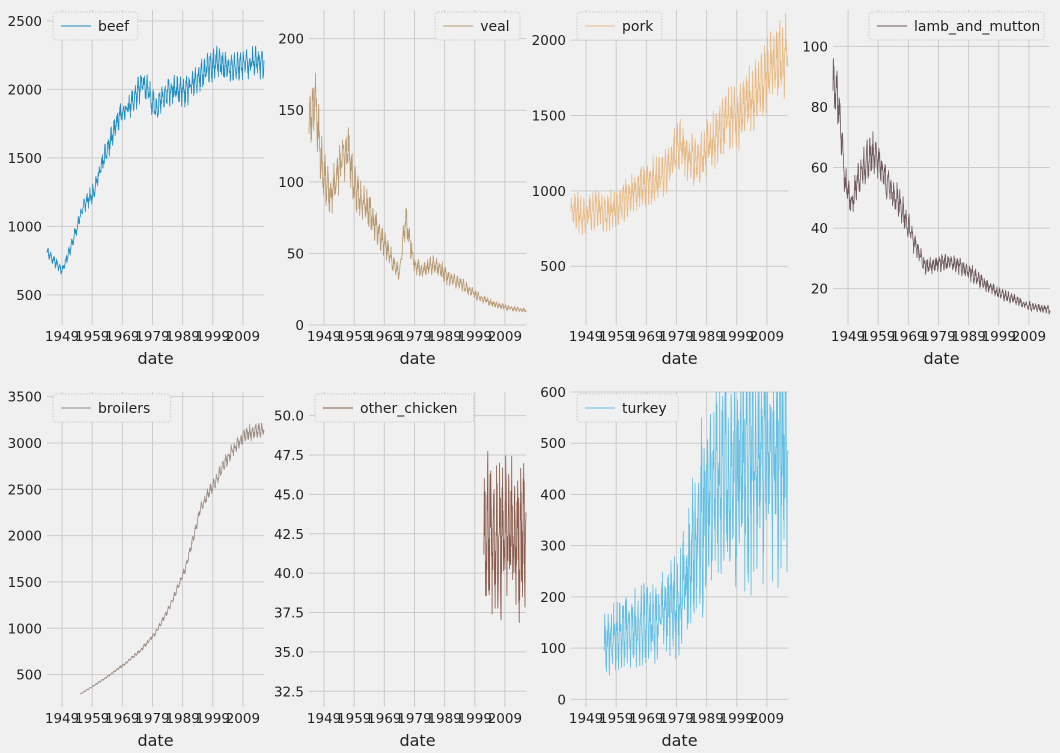  Describe the element at coordinates (819, 108) in the screenshot. I see `y-tick-label: 80` at that location.